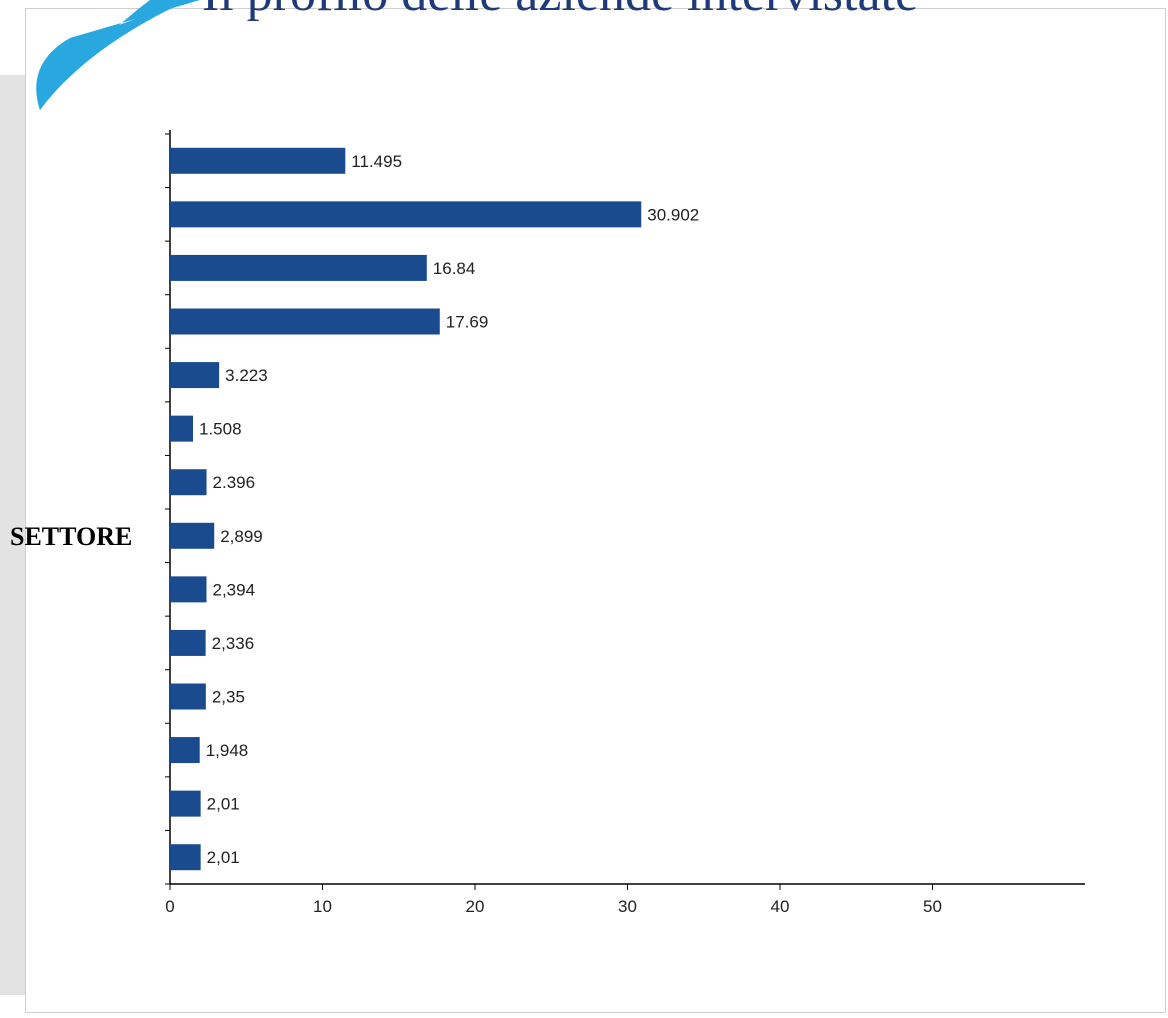 The height and width of the screenshot is (1018, 1168). I want to click on x-tick-label: 0, so click(169, 906).